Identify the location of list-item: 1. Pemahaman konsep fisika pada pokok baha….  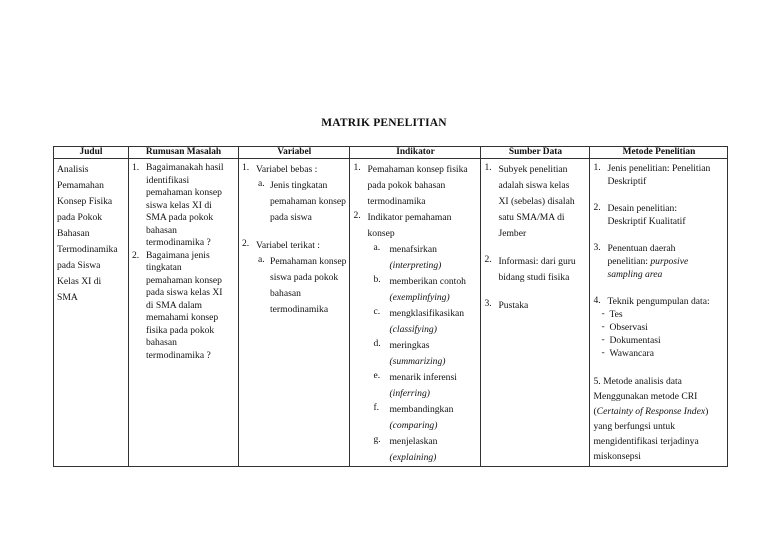
(415, 186).